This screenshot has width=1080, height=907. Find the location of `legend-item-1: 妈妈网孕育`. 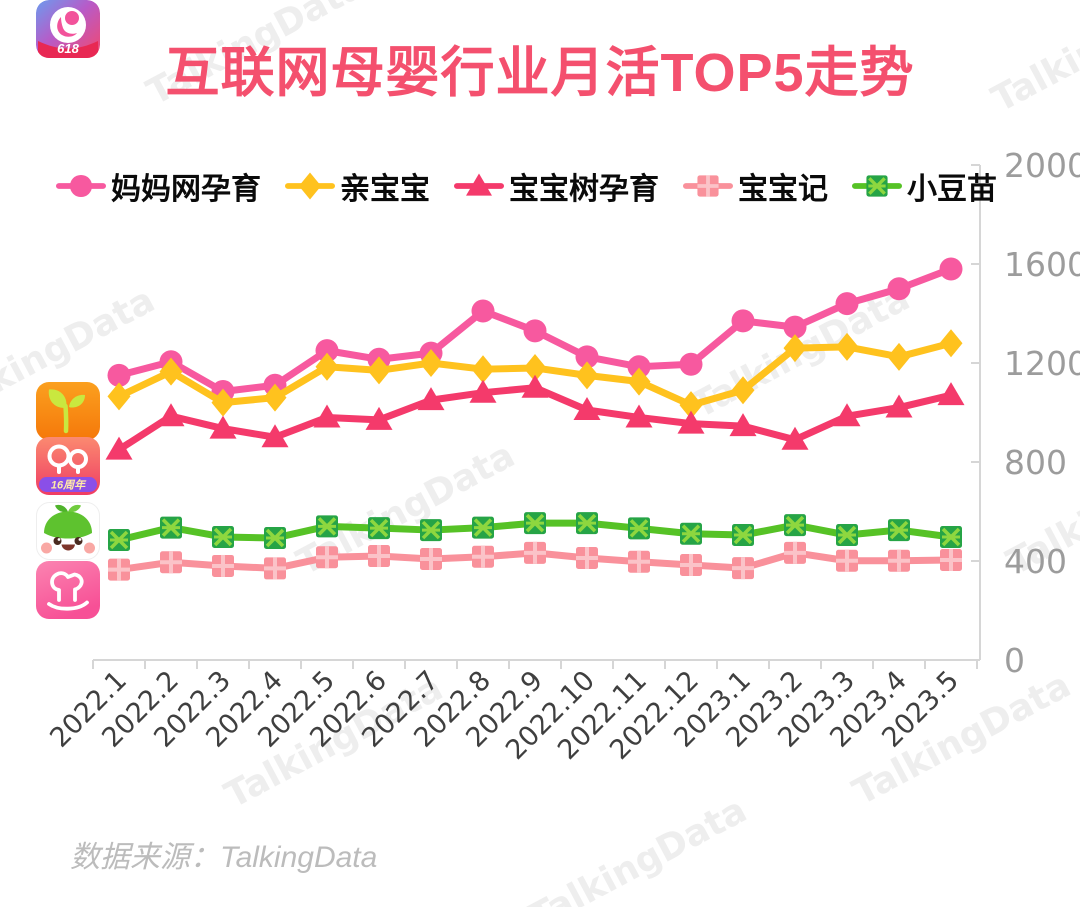

legend-item-1: 妈妈网孕育 is located at coordinates (158, 186).